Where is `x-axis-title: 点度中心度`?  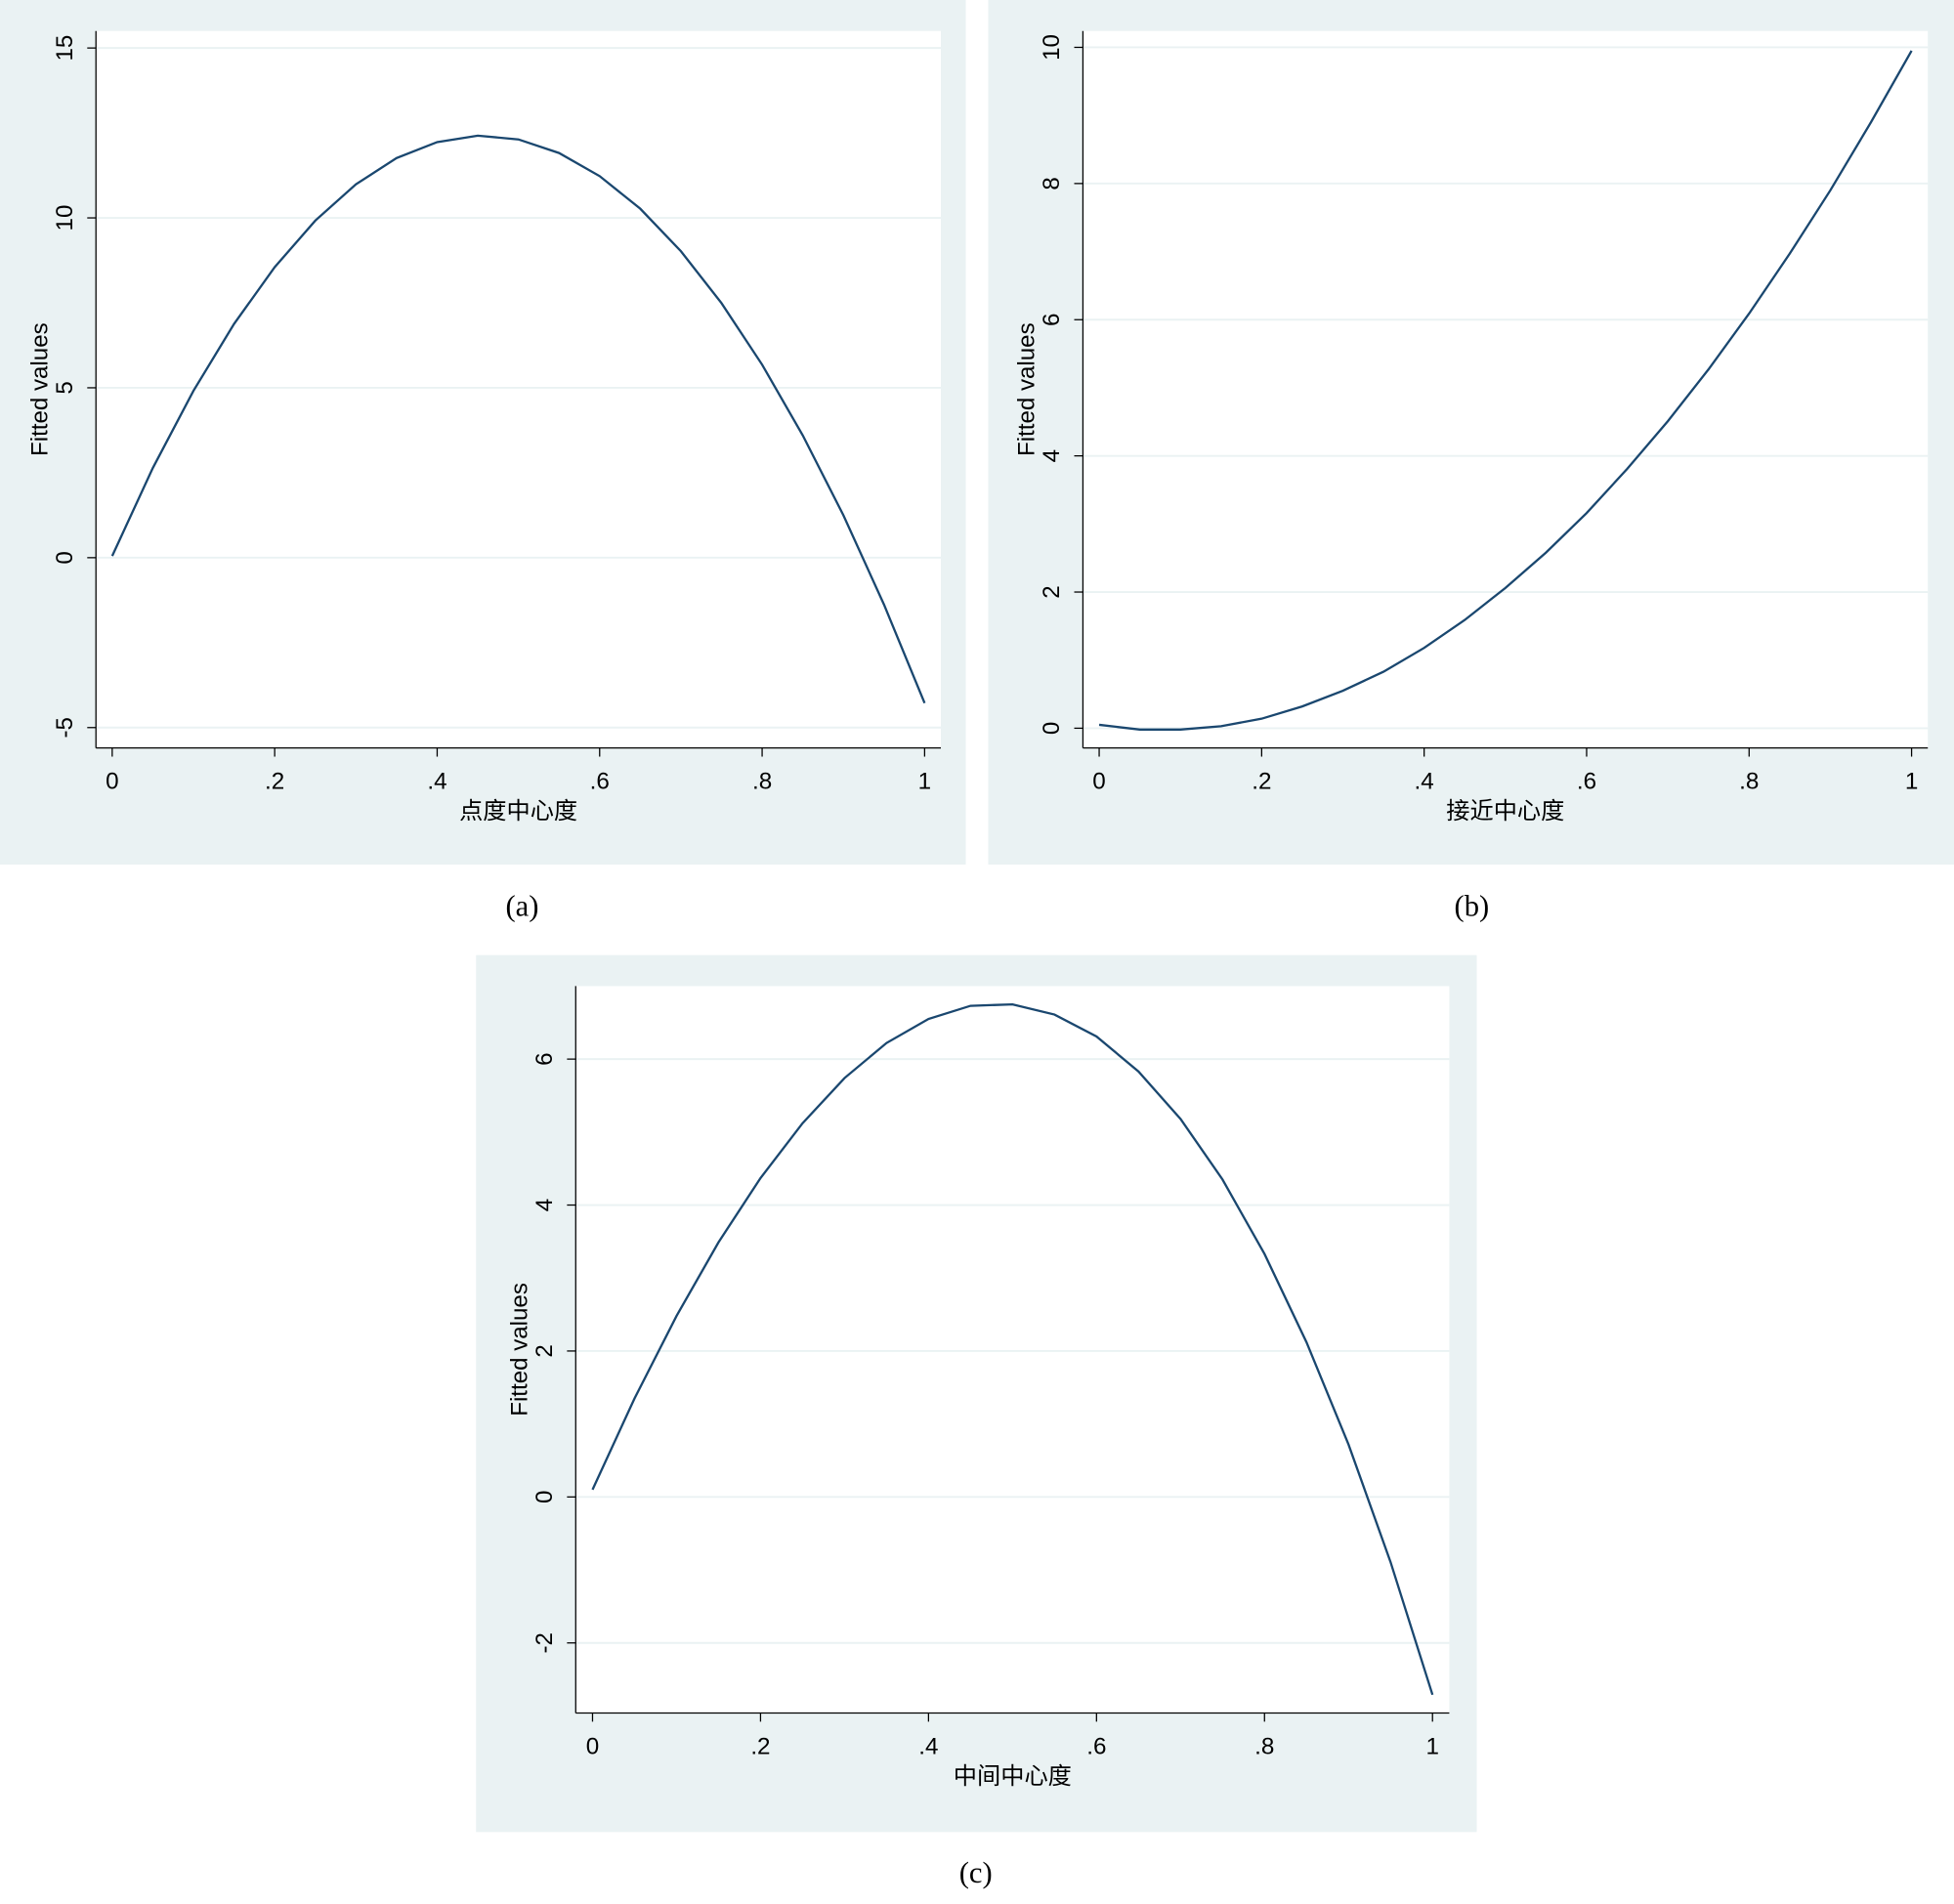 x-axis-title: 点度中心度 is located at coordinates (518, 811).